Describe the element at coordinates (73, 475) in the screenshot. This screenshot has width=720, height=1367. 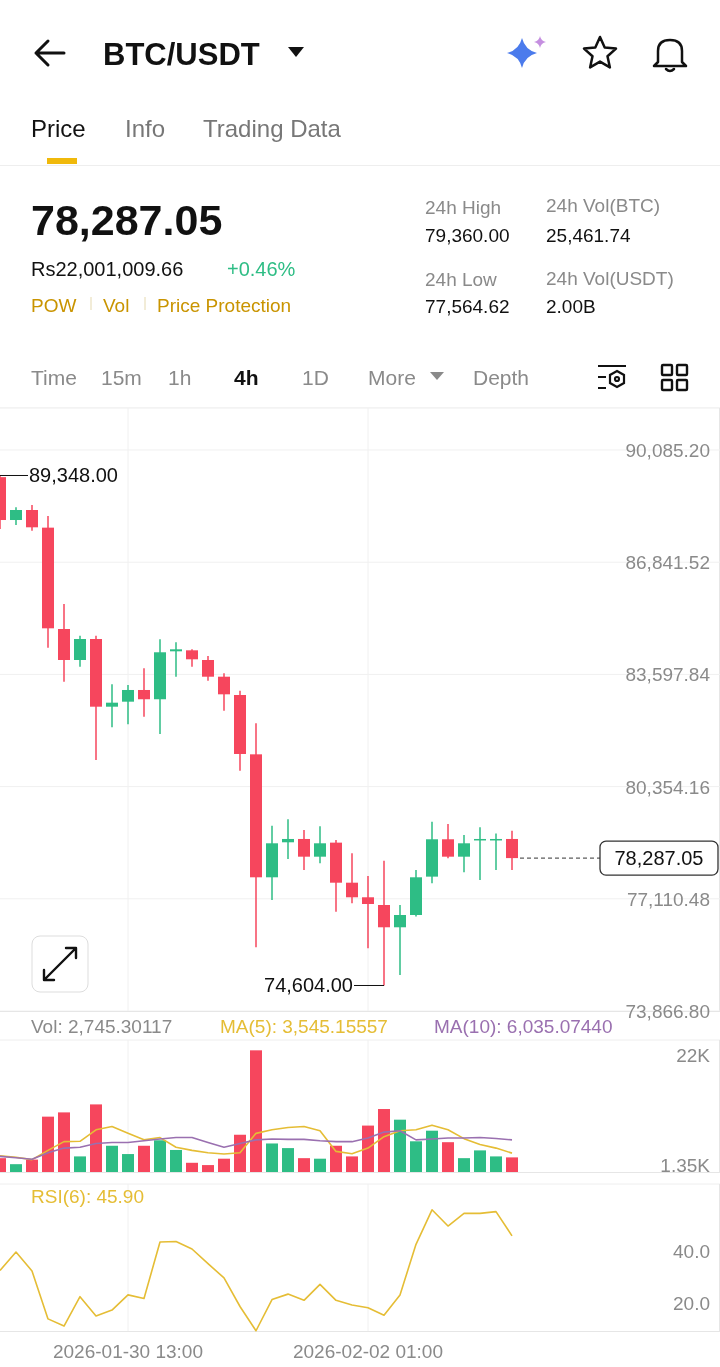
I see `annotation: 89,348.00` at that location.